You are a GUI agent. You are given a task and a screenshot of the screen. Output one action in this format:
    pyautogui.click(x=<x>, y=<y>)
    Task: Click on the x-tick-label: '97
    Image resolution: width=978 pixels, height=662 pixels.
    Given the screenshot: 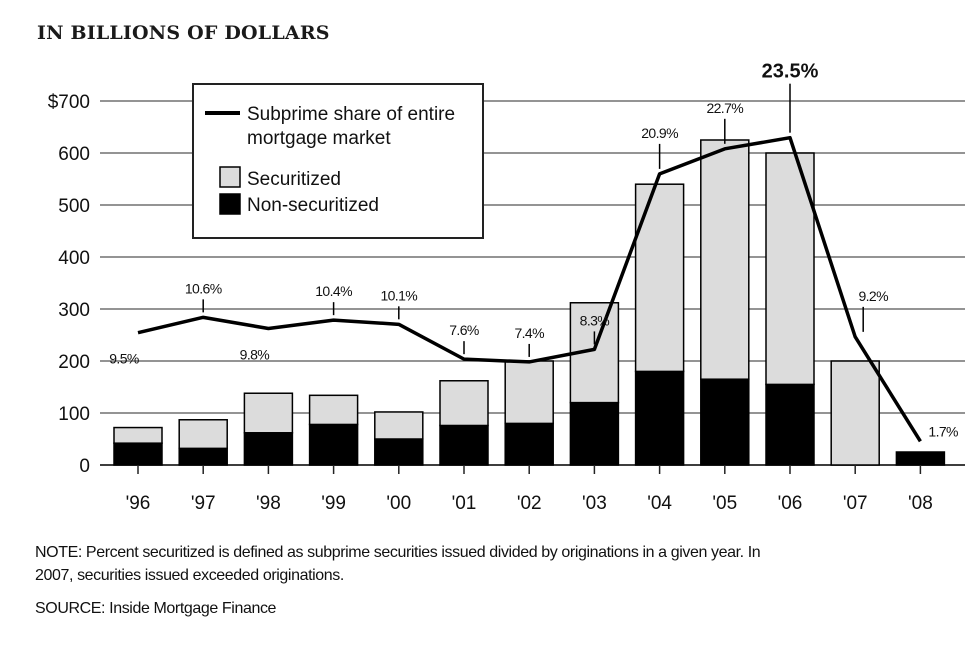 What is the action you would take?
    pyautogui.click(x=203, y=503)
    